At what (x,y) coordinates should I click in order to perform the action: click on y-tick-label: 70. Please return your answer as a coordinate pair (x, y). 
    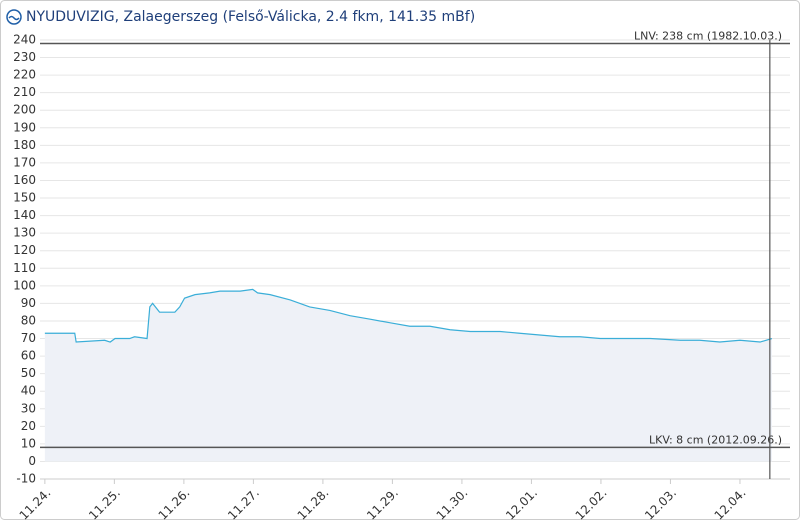
    Looking at the image, I should click on (28, 338).